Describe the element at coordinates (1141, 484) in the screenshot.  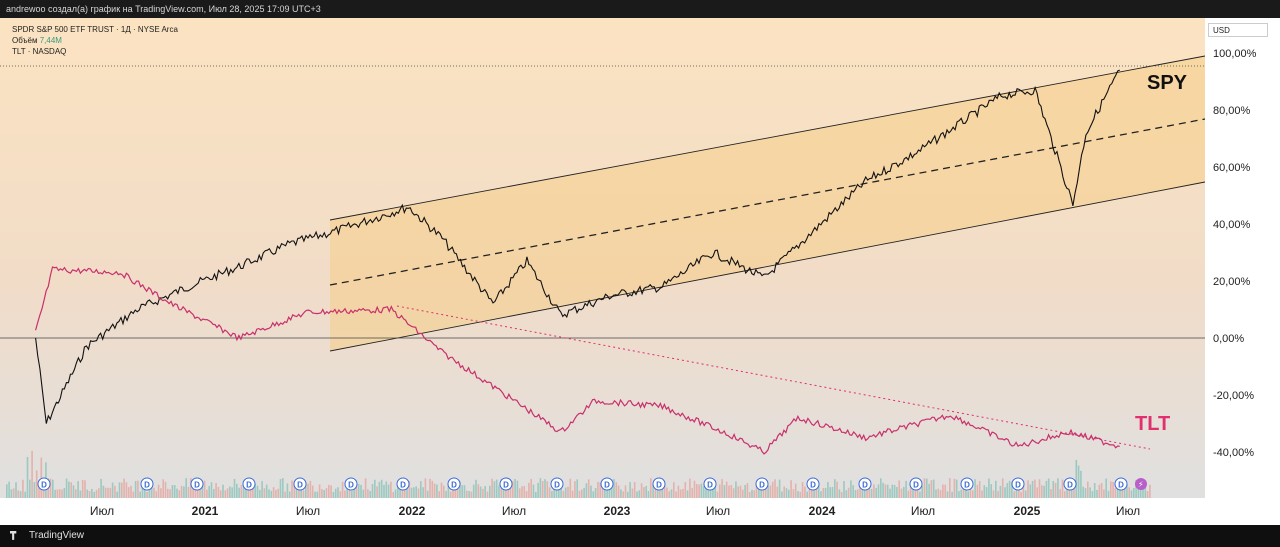
I see `event-flash-icon` at that location.